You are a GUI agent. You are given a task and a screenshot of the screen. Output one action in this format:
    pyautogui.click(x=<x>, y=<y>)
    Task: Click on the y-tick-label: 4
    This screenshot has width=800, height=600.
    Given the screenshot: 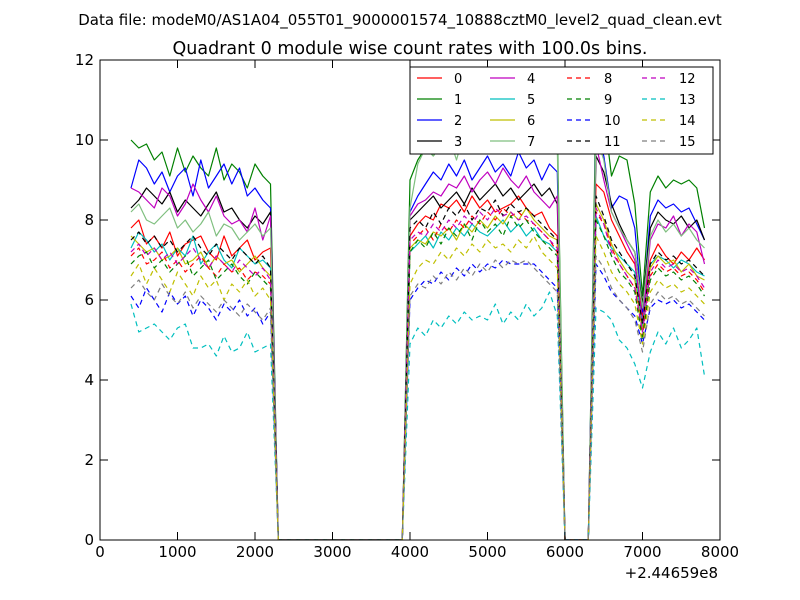 What is the action you would take?
    pyautogui.click(x=89, y=380)
    